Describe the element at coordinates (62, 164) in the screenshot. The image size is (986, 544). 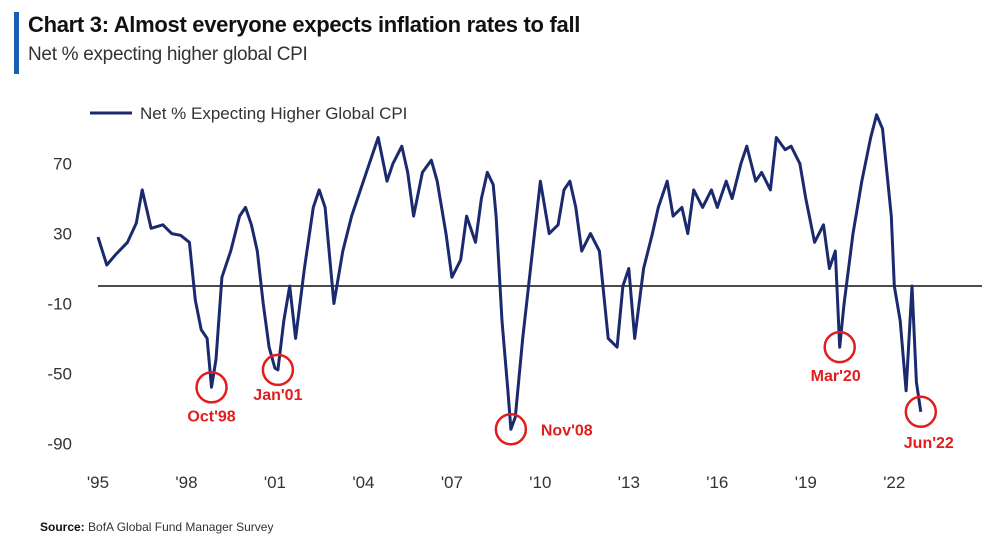
I see `y-tick-label: 70` at that location.